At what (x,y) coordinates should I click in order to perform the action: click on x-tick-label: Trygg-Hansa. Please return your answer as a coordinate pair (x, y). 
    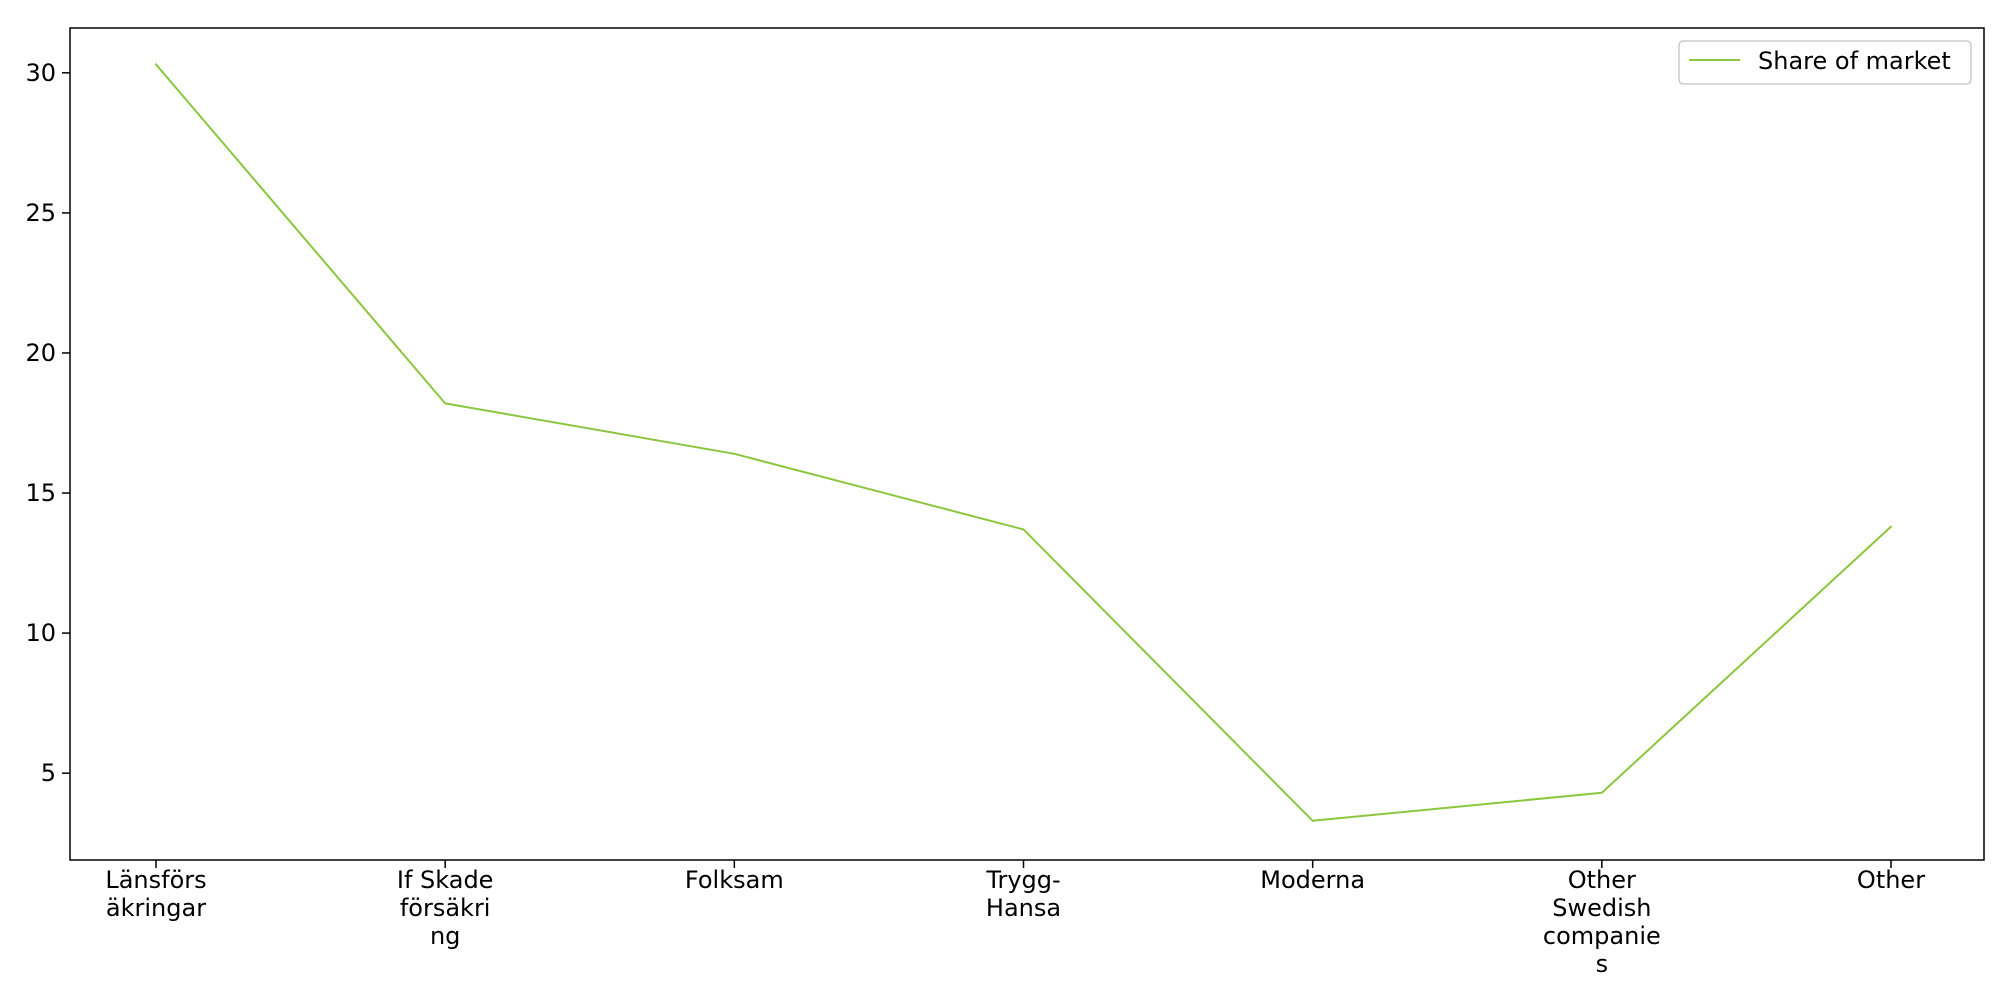
    Looking at the image, I should click on (1023, 894).